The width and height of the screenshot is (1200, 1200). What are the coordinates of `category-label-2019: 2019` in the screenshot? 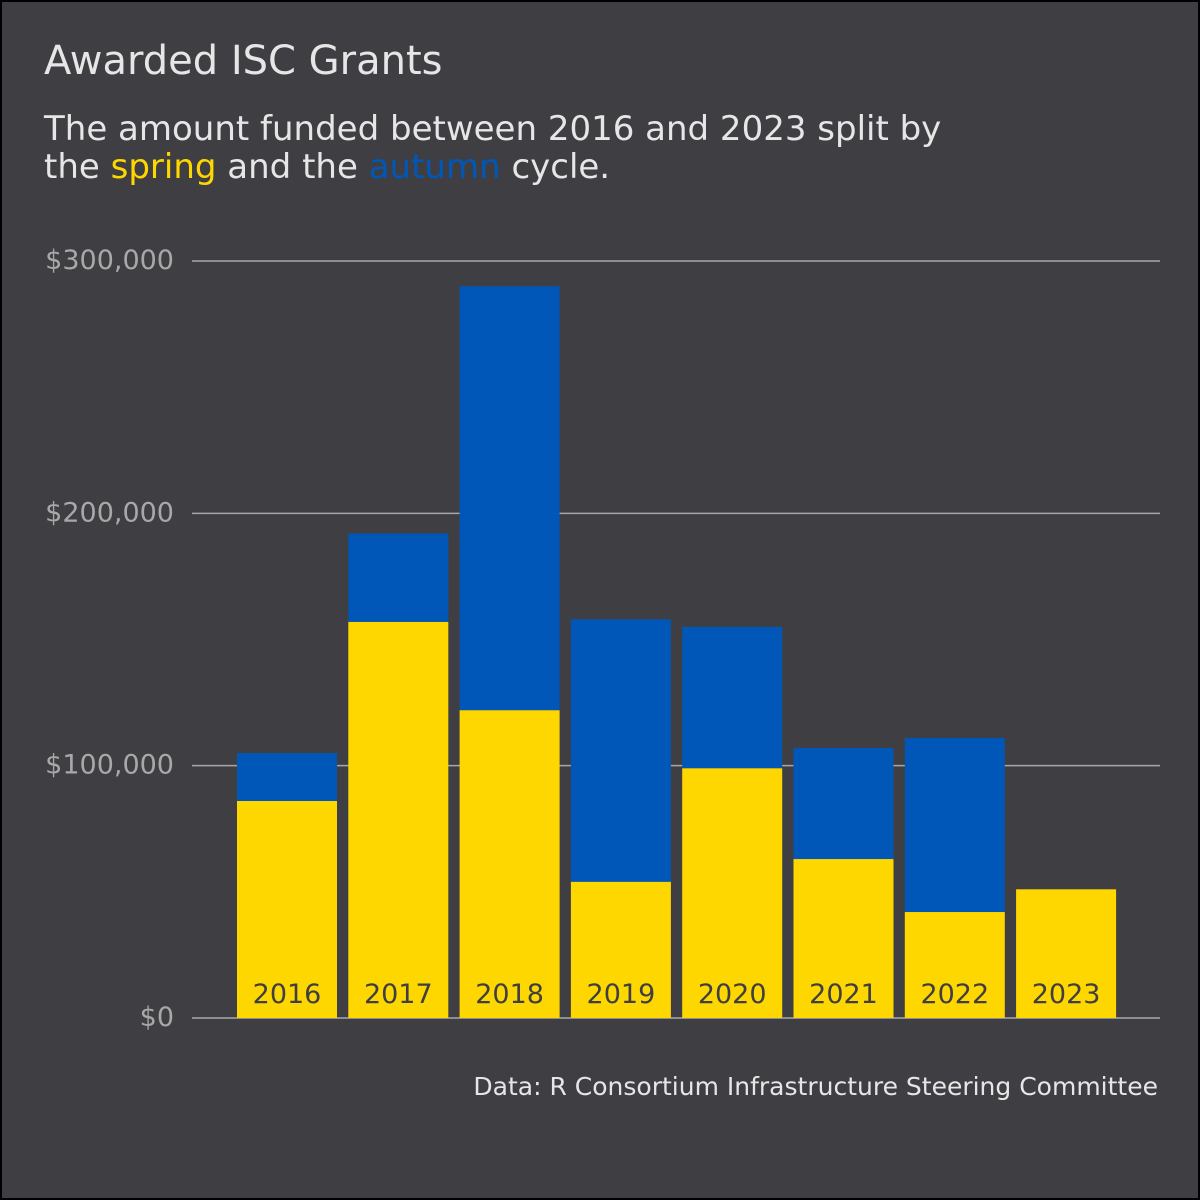 It's located at (621, 994).